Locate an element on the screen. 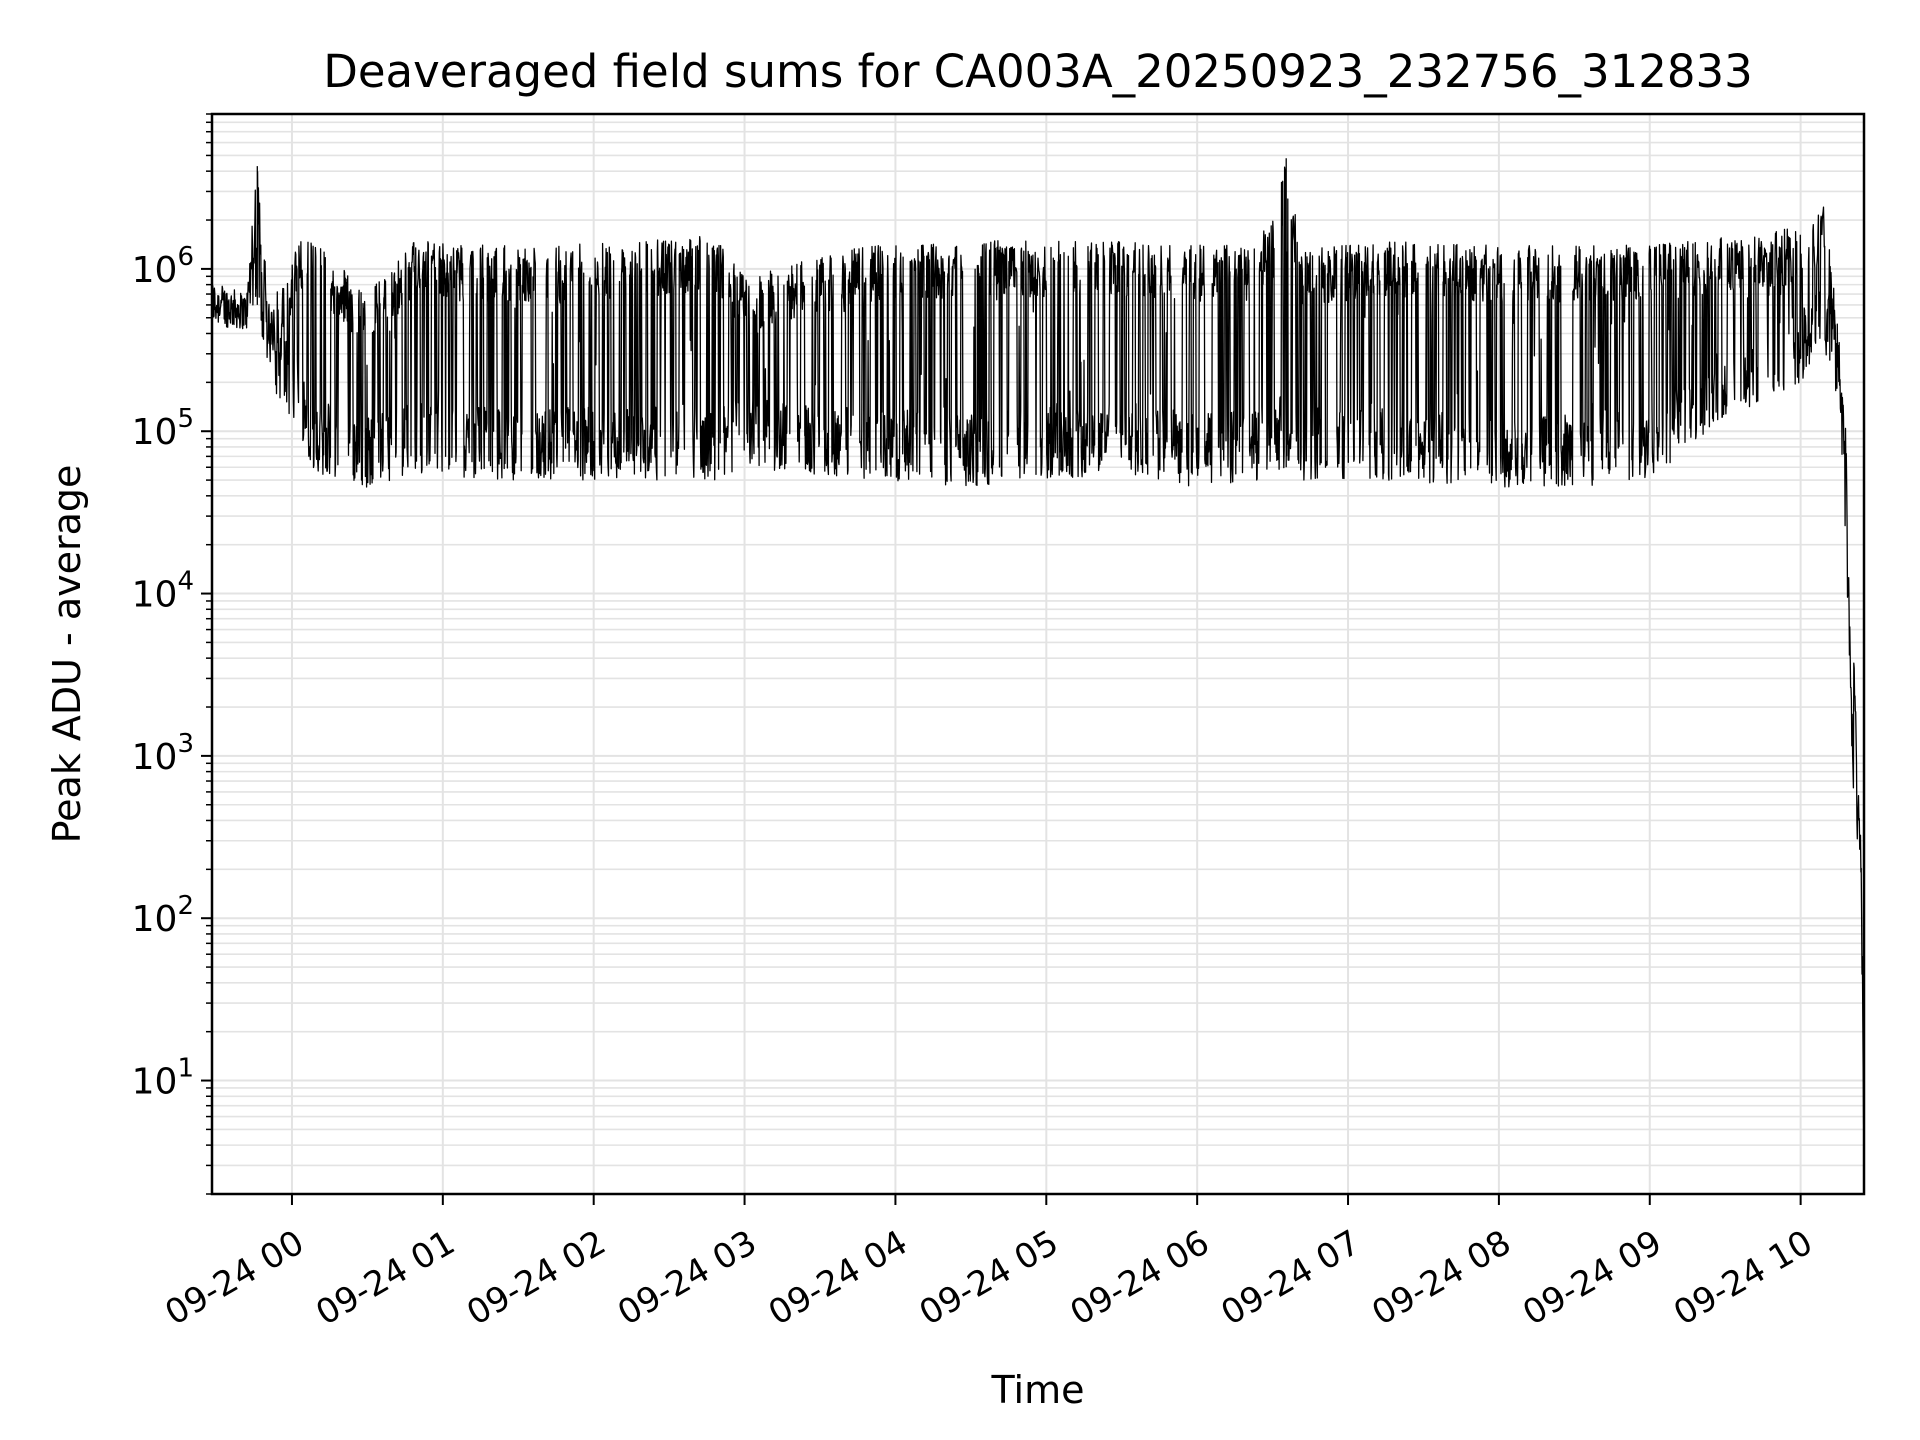 The image size is (1920, 1440). y-tick-label: 10⁶ is located at coordinates (163, 266).